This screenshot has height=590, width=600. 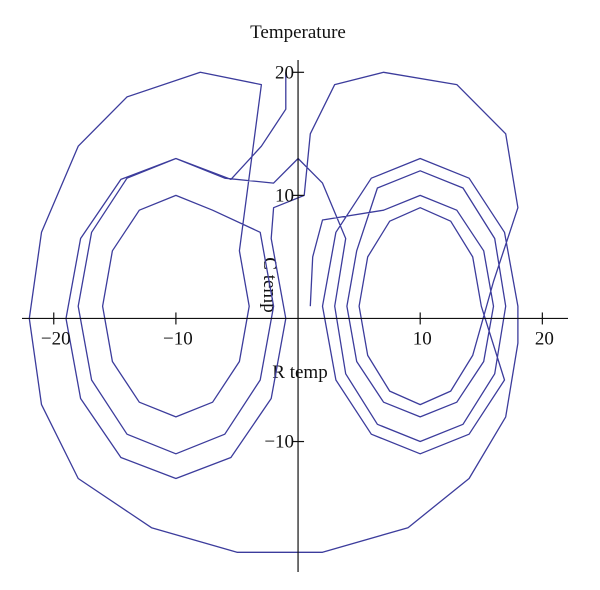 I want to click on y-tick-label: −10, so click(x=279, y=442).